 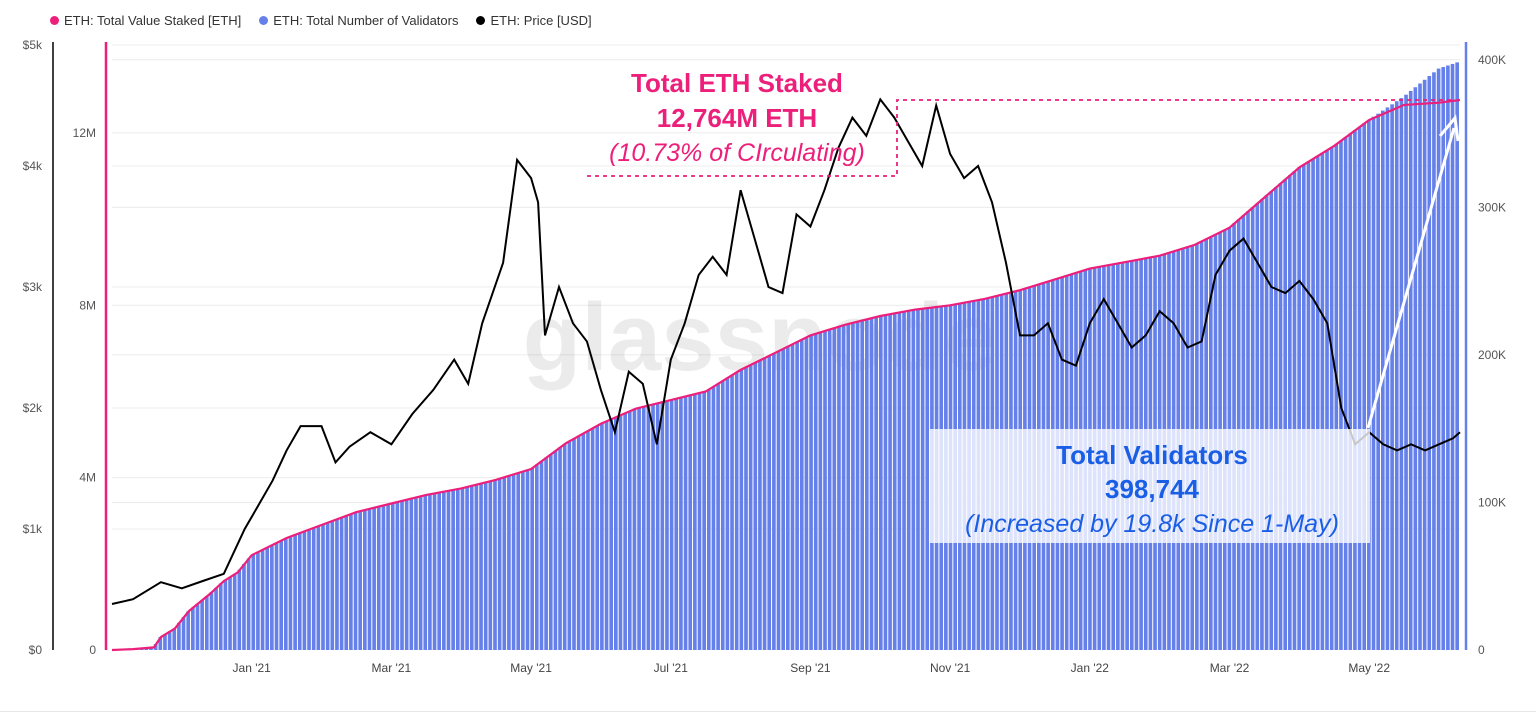 I want to click on price-axis-tick-label: $0, so click(x=36, y=650).